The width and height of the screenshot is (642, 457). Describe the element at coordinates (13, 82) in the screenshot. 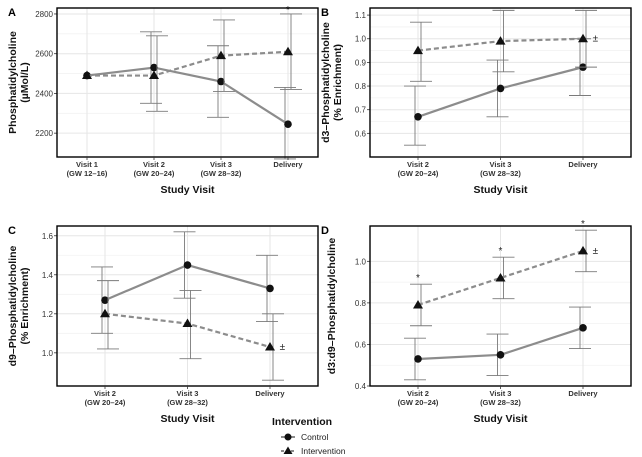

I see `y-axis-label: Phosphatidylcholine` at that location.